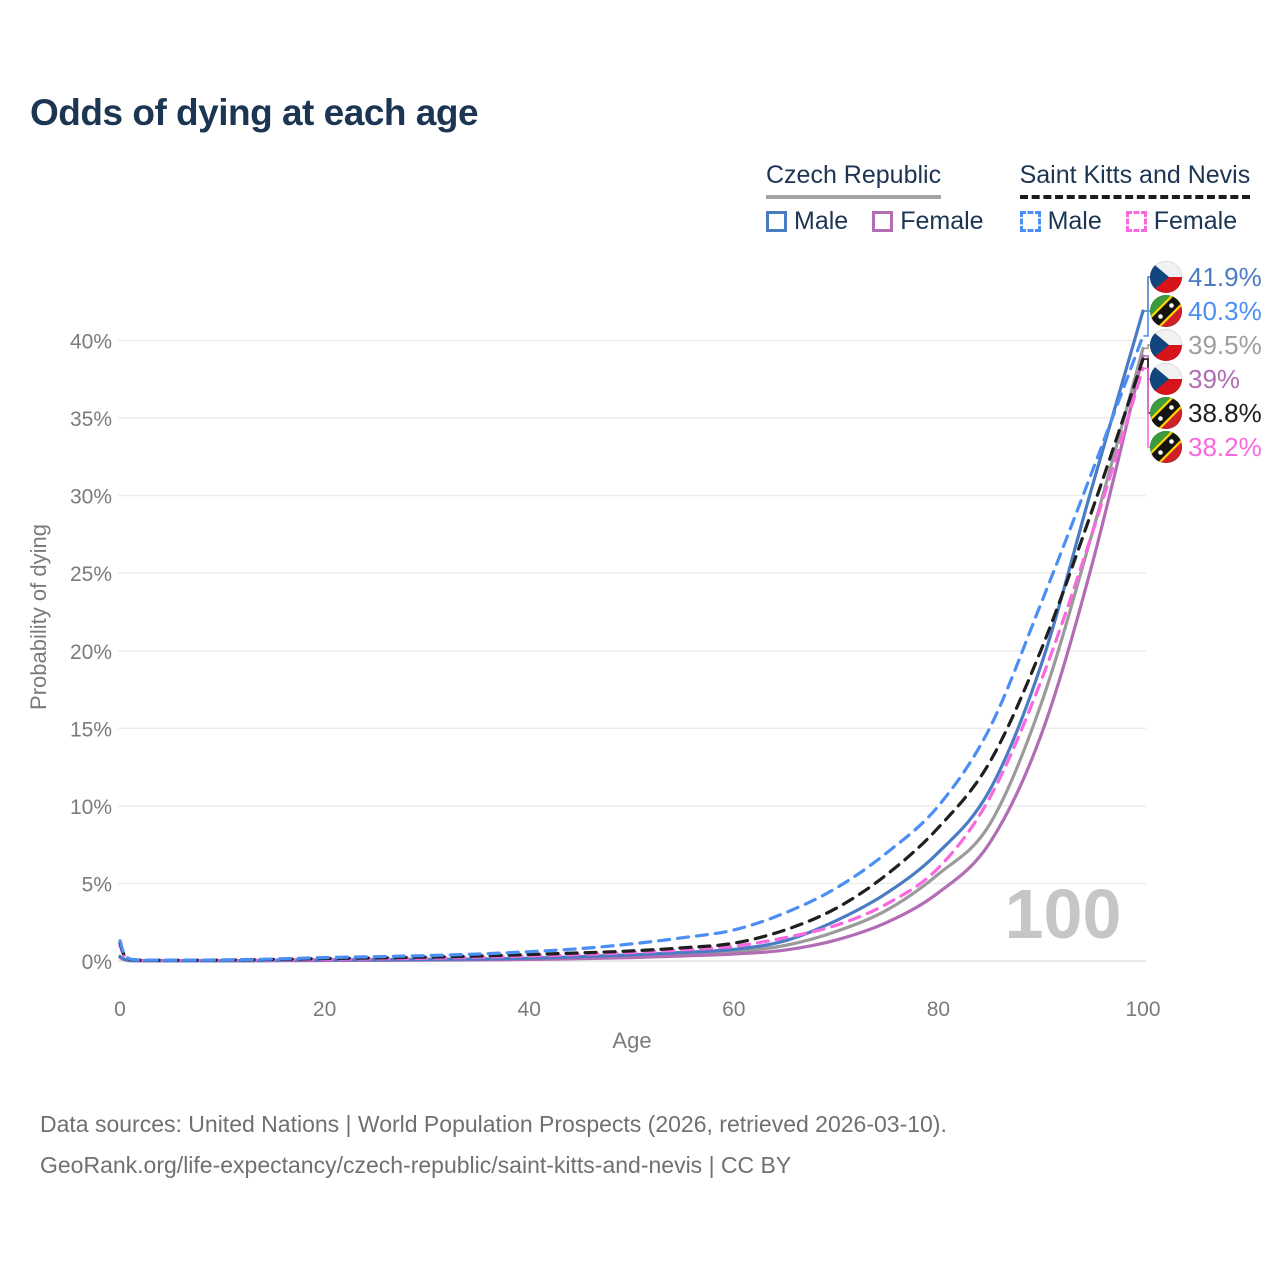 This screenshot has width=1280, height=1280. What do you see at coordinates (529, 1009) in the screenshot?
I see `x-tick-label: 40` at bounding box center [529, 1009].